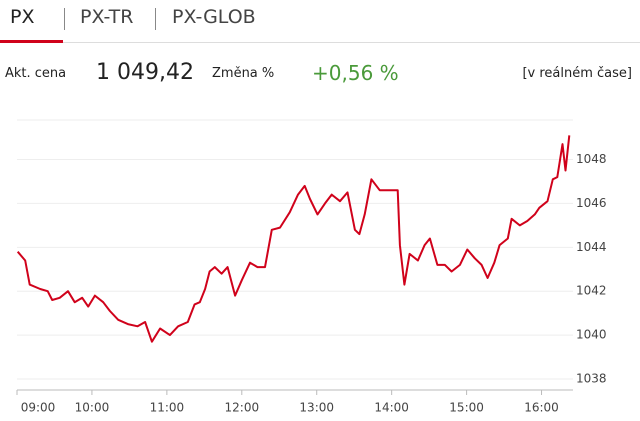 The image size is (640, 421). Describe the element at coordinates (591, 247) in the screenshot. I see `y-tick-label: 1044` at that location.